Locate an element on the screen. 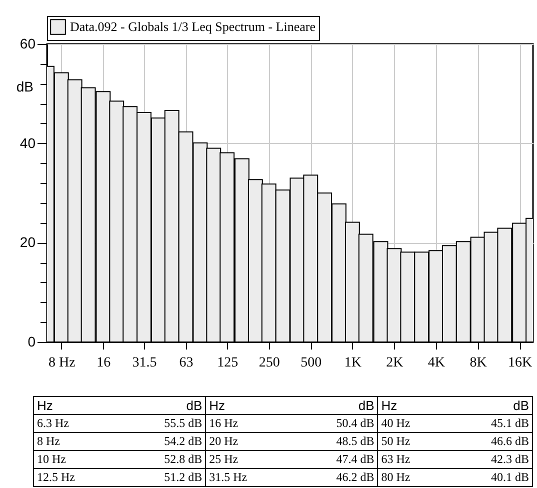 This screenshot has height=488, width=537. text: 20 Hz is located at coordinates (249, 441).